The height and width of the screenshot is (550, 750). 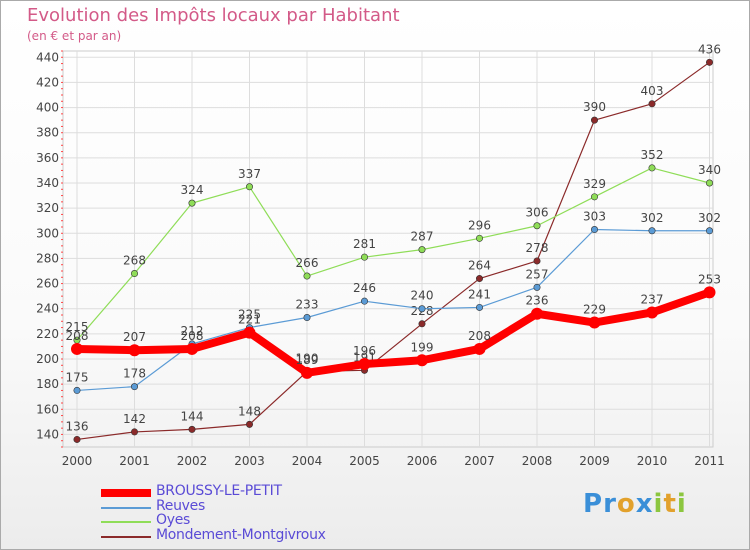 What do you see at coordinates (537, 274) in the screenshot?
I see `data-label: 257` at bounding box center [537, 274].